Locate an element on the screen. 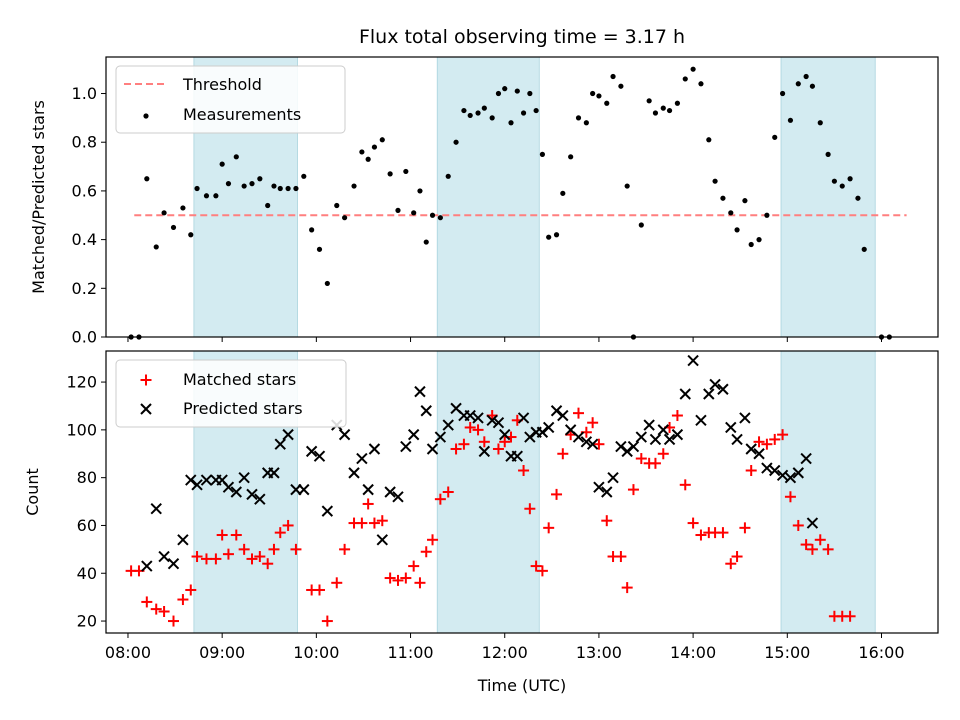 The width and height of the screenshot is (960, 720). bottom-legend-box is located at coordinates (231, 393).